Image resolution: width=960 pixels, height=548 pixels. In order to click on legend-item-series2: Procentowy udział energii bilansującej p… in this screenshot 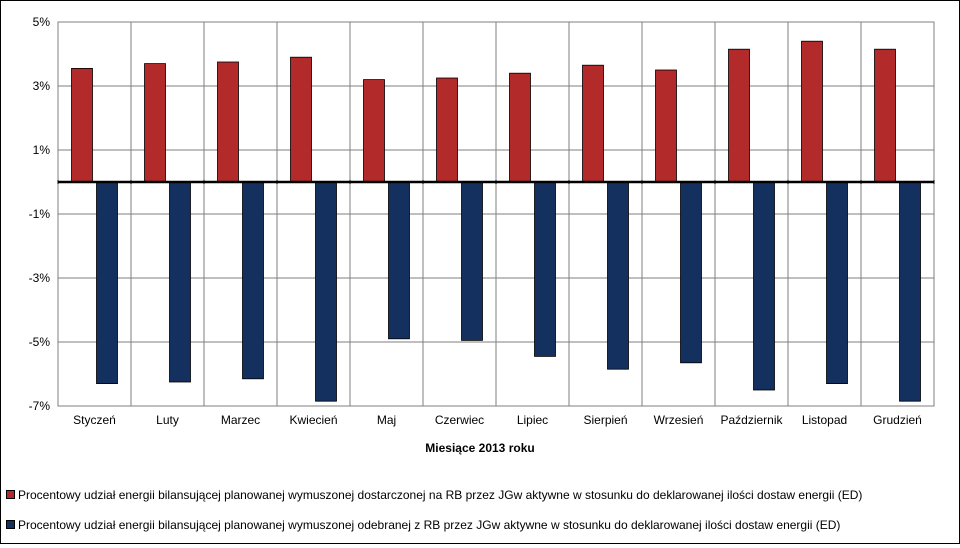, I will do `click(434, 526)`.